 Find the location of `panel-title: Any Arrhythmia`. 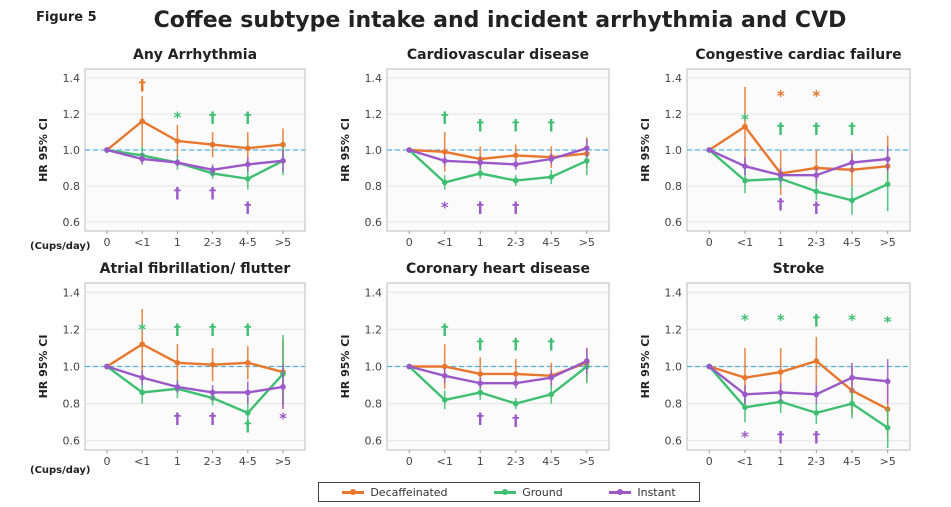

panel-title: Any Arrhythmia is located at coordinates (195, 55).